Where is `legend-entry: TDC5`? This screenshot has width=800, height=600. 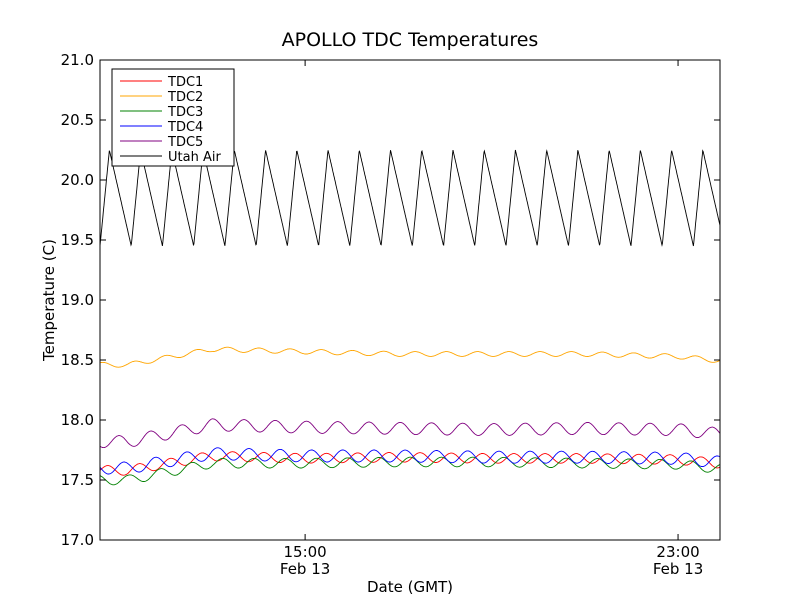
legend-entry: TDC5 is located at coordinates (185, 142).